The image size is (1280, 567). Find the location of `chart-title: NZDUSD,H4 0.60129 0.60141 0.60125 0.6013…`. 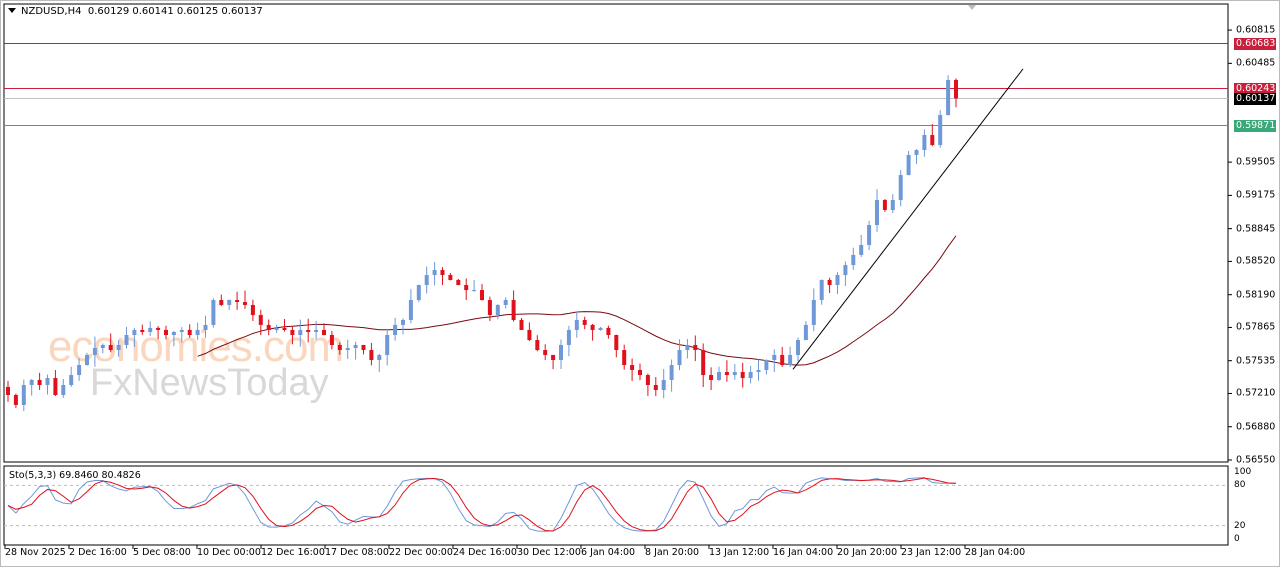

chart-title: NZDUSD,H4 0.60129 0.60141 0.60125 0.6013… is located at coordinates (135, 11).